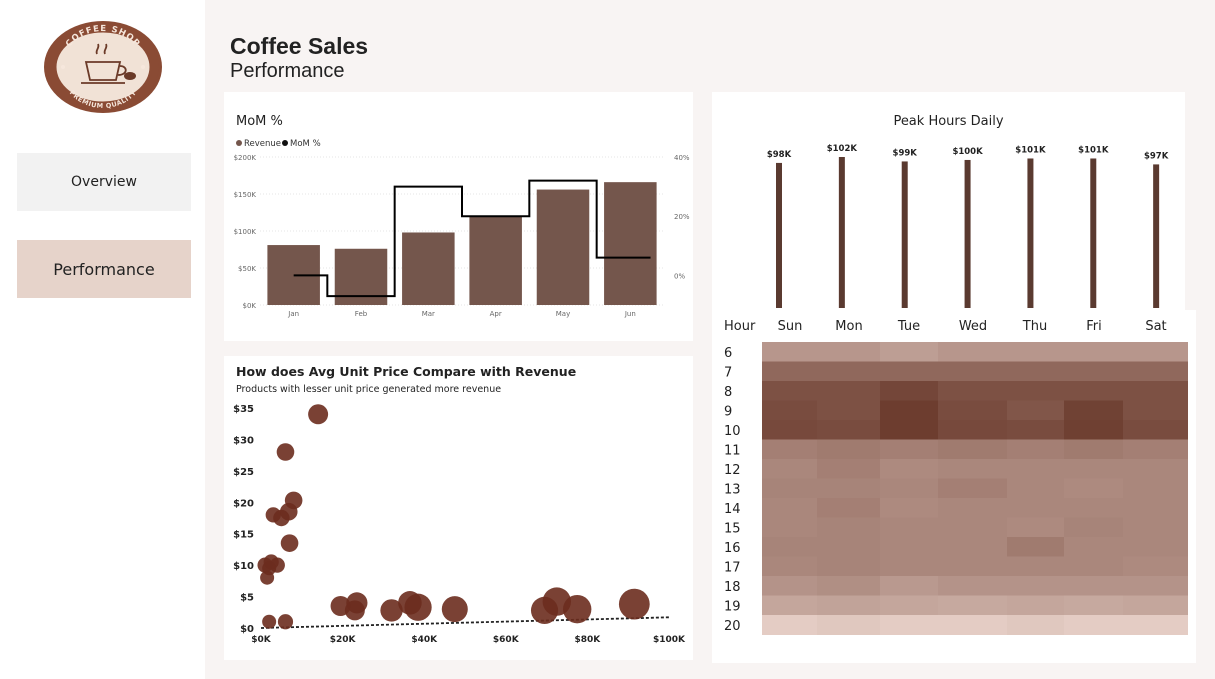 This screenshot has height=679, width=1215. Describe the element at coordinates (1156, 156) in the screenshot. I see `peak-bar-label: $97K` at that location.